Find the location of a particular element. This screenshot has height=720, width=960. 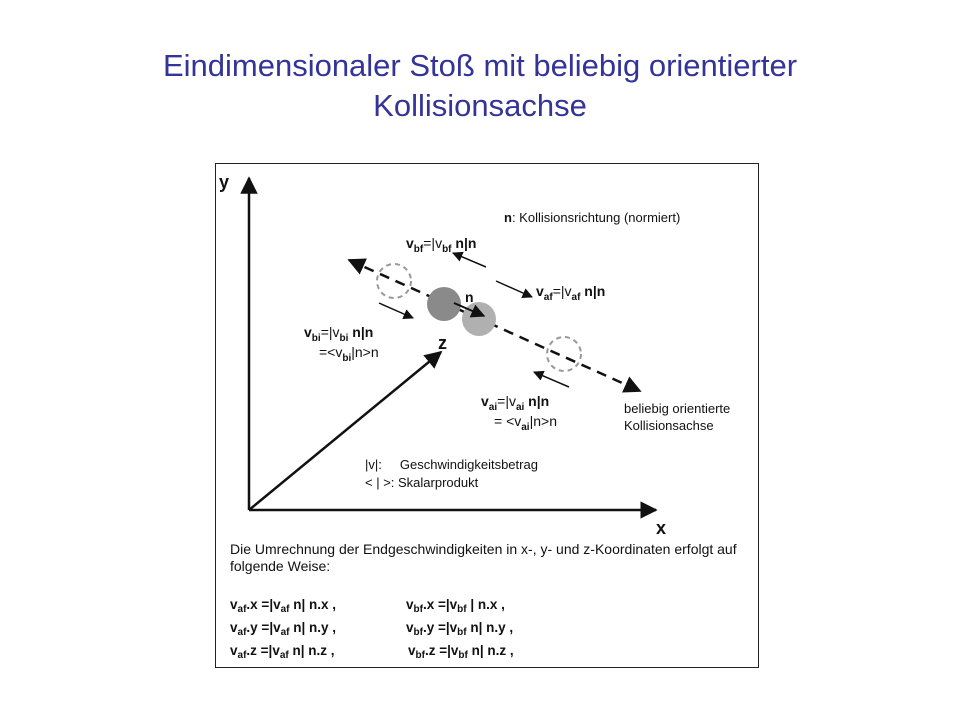

v-bi-label: vbi=|vbi n|n is located at coordinates (338, 334).